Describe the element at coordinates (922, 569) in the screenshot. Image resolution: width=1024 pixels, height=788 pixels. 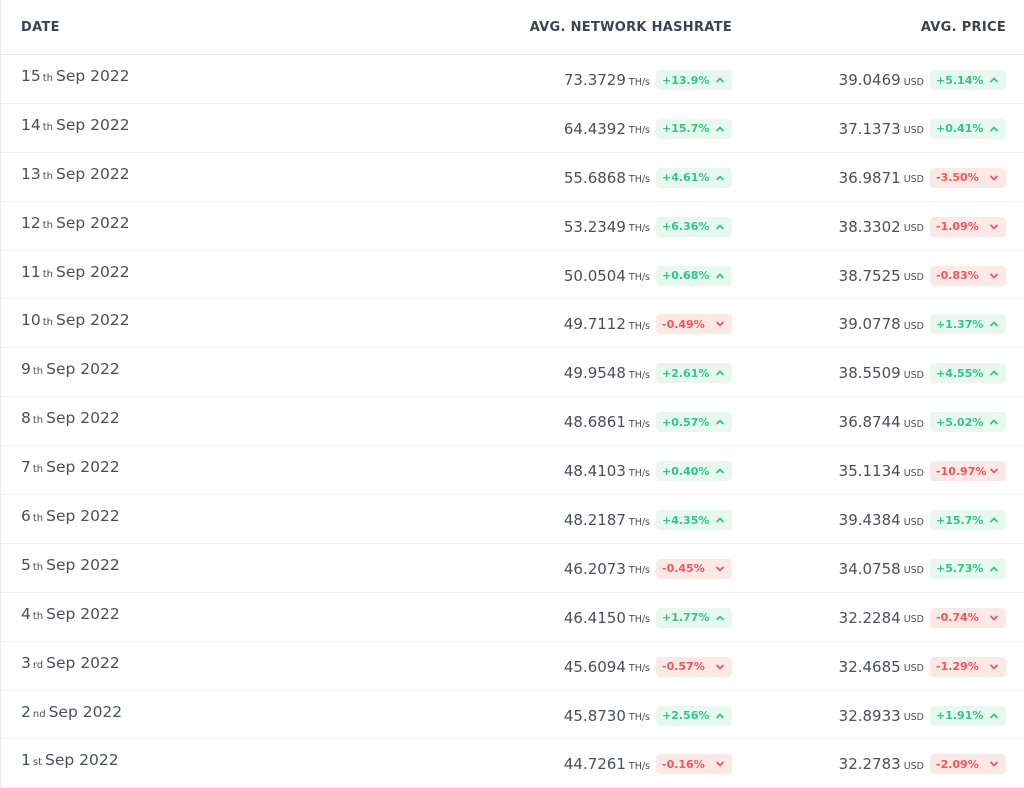
I see `price-cell: 34.0758 USD +5.73%` at that location.